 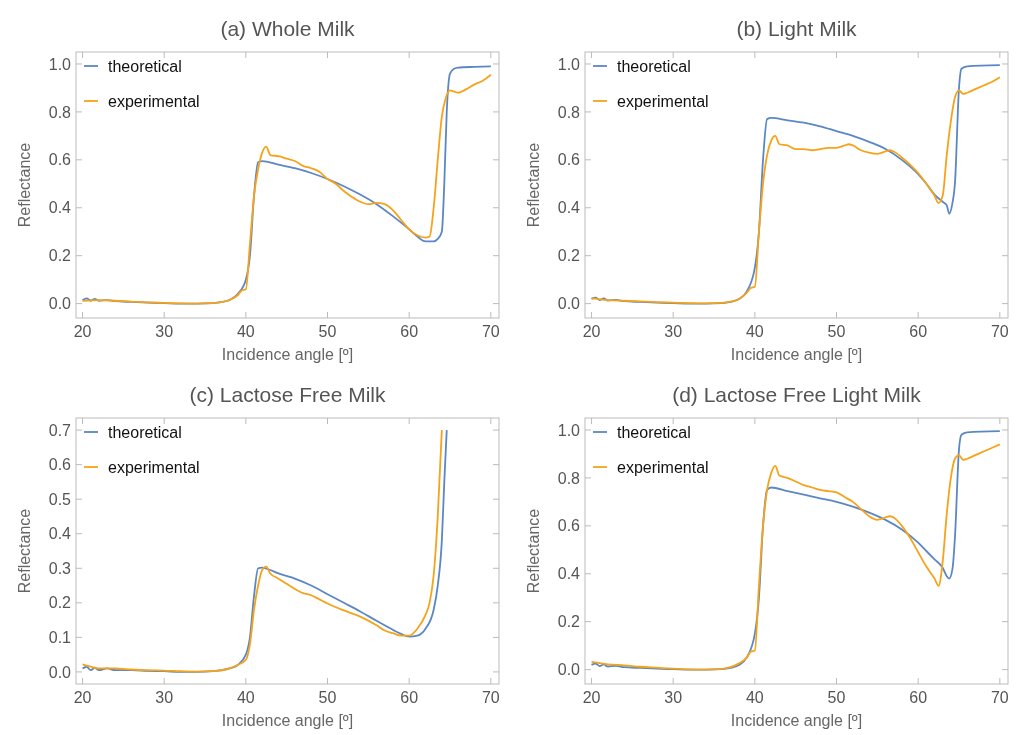 What do you see at coordinates (60, 499) in the screenshot?
I see `y-tick-label: 0.5` at bounding box center [60, 499].